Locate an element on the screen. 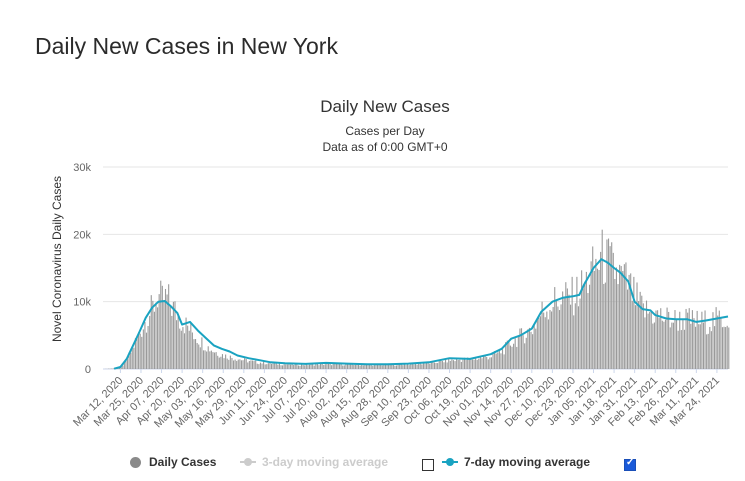 The height and width of the screenshot is (481, 745). legend-3-day-average: 3-day moving average is located at coordinates (314, 462).